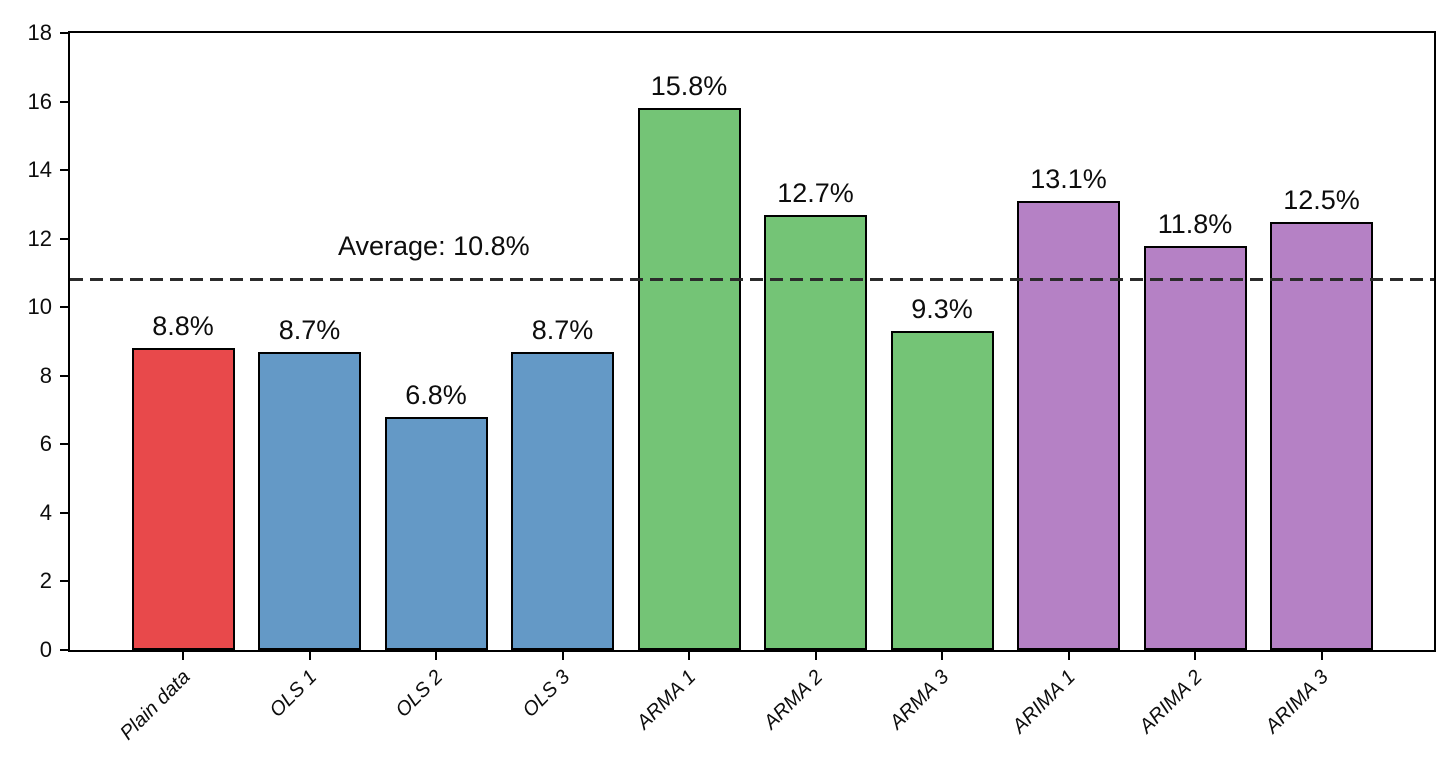  I want to click on x-tick-label: ARIMA 3, so click(1297, 702).